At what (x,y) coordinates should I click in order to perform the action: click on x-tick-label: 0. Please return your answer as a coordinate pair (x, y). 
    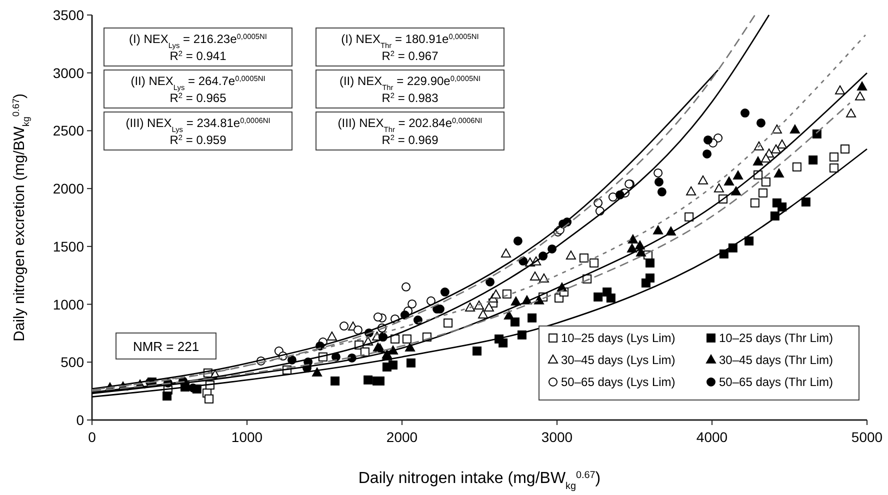
    Looking at the image, I should click on (92, 437).